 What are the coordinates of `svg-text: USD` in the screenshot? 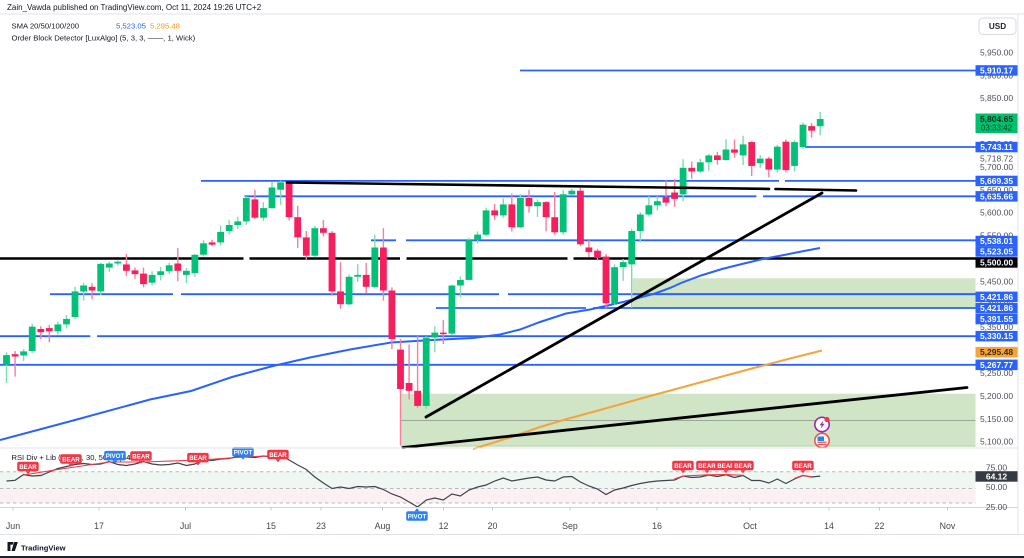 It's located at (997, 26).